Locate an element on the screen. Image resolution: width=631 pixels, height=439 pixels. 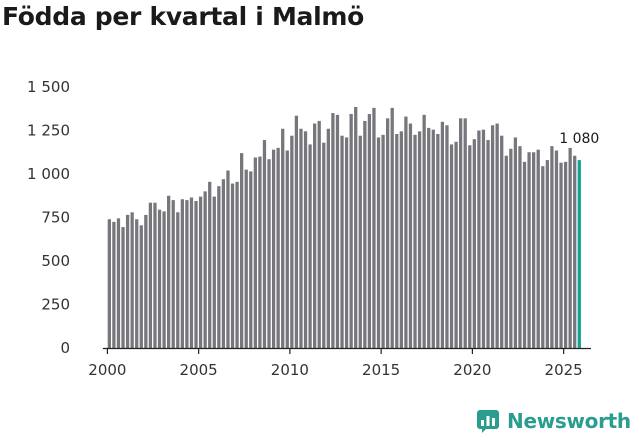
y-tick-label: 500 is located at coordinates (55, 261).